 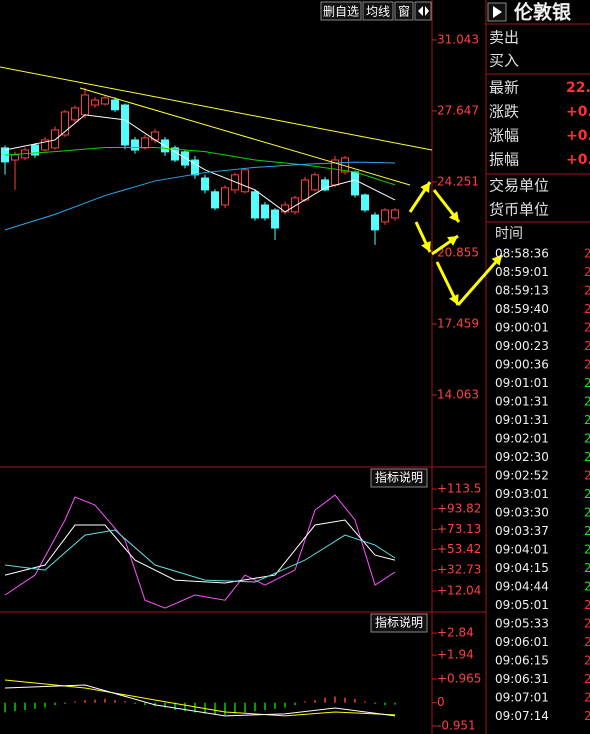 What do you see at coordinates (522, 605) in the screenshot?
I see `trade-time: 09:05:01` at bounding box center [522, 605].